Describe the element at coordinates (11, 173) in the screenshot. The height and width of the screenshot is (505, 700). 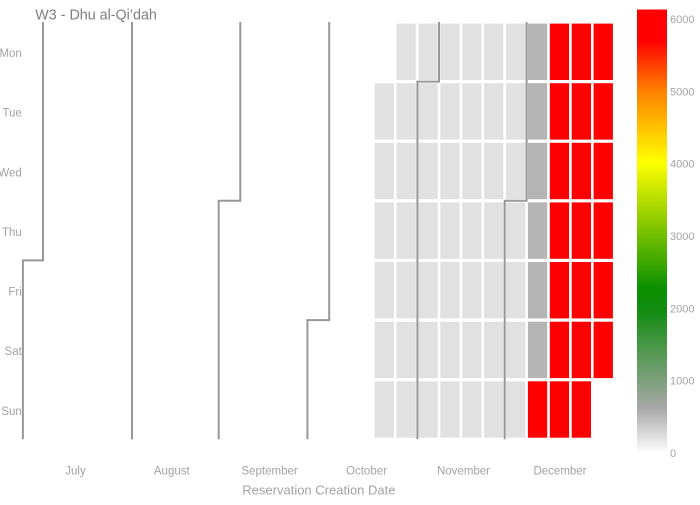
I see `svg-text: Wed` at that location.